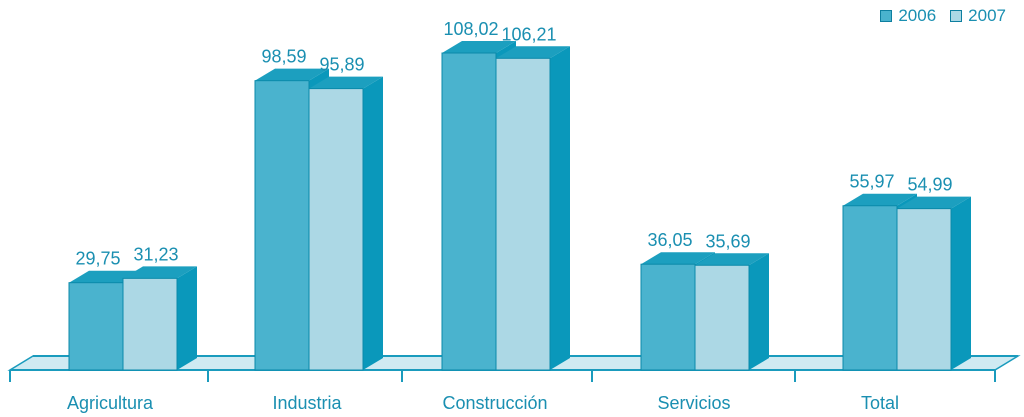  Describe the element at coordinates (283, 57) in the screenshot. I see `data-label: 98,59` at that location.